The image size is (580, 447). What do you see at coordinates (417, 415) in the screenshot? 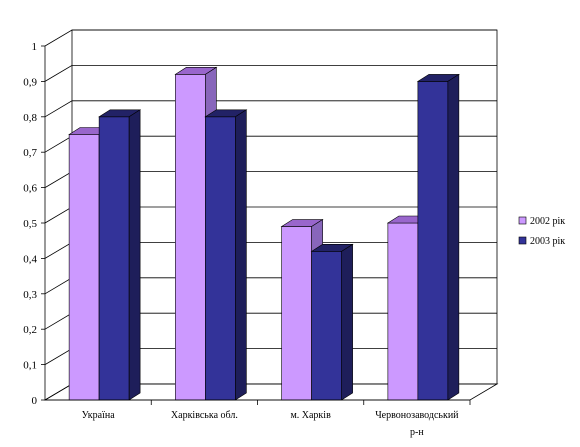
I see `x-tick-label: Червонозаводський` at bounding box center [417, 415].